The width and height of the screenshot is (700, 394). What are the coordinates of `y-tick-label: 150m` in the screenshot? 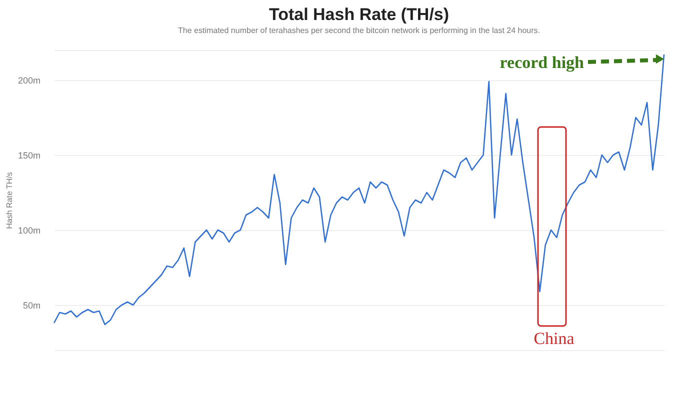 It's located at (29, 155).